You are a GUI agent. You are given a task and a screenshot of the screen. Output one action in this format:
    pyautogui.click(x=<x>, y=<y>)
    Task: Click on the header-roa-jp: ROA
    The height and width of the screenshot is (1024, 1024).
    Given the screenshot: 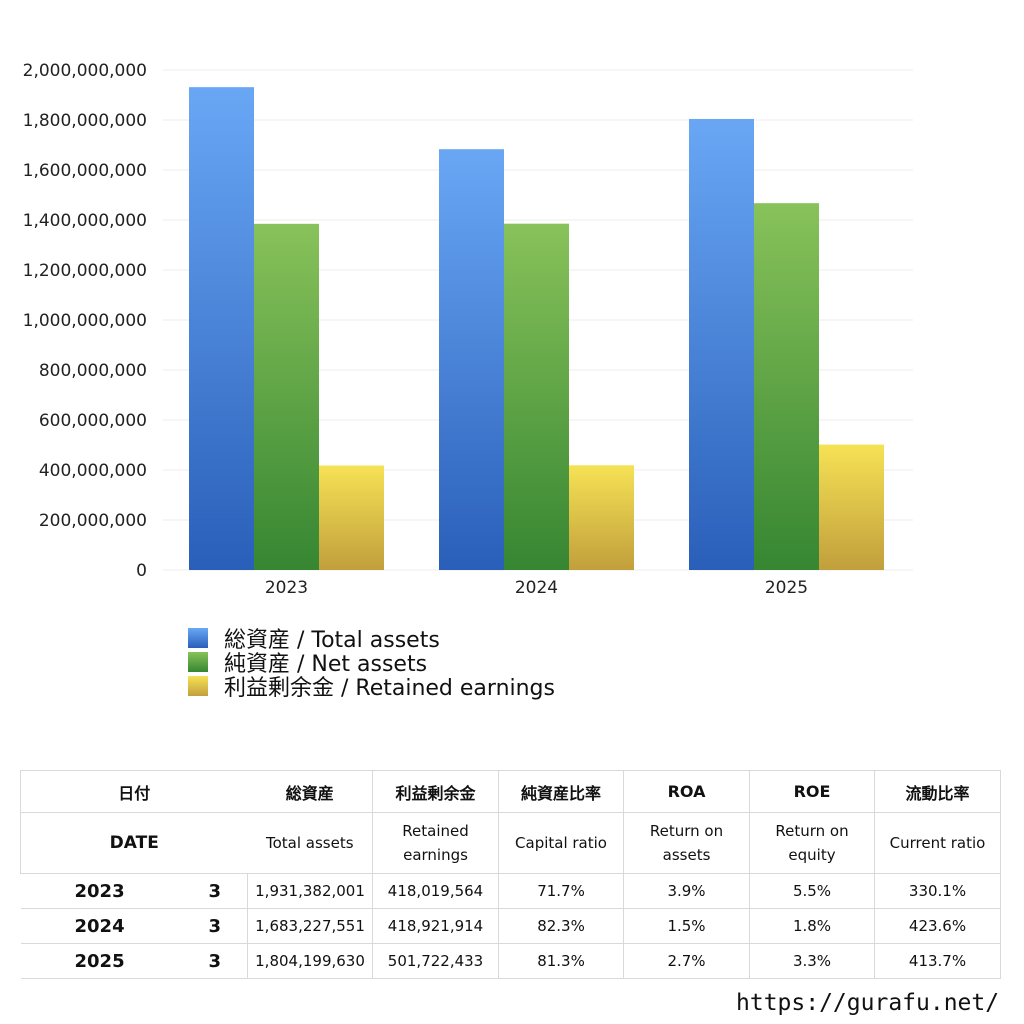 What is the action you would take?
    pyautogui.click(x=687, y=791)
    